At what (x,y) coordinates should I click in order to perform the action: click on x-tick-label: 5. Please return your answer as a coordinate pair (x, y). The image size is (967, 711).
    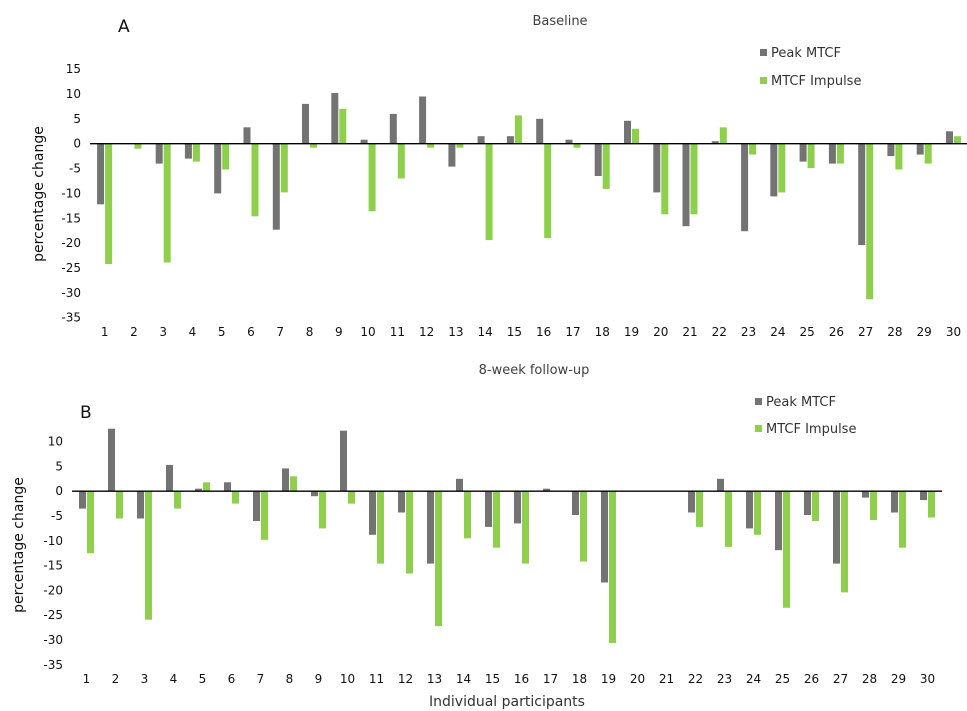
    Looking at the image, I should click on (222, 332).